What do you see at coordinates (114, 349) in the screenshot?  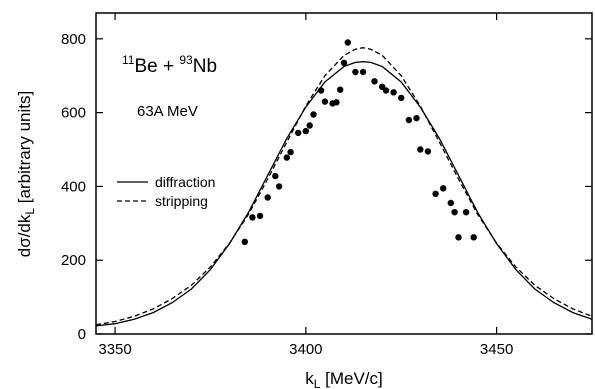 I see `x-tick-label: 3350` at bounding box center [114, 349].